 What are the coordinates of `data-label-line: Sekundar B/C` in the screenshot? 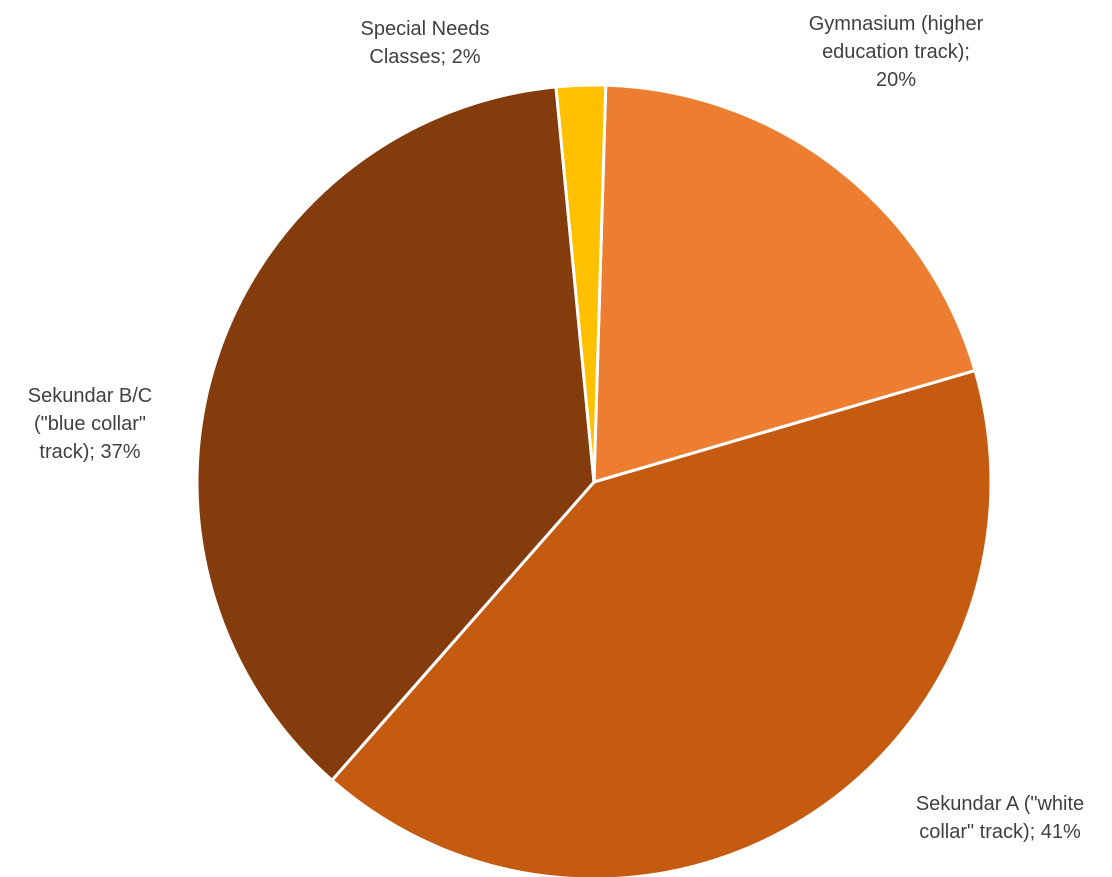 It's located at (90, 396).